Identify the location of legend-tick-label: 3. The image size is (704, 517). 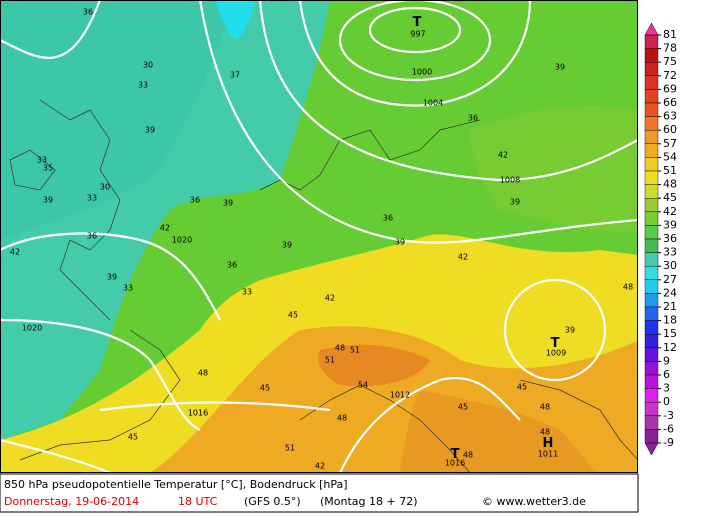
(666, 388).